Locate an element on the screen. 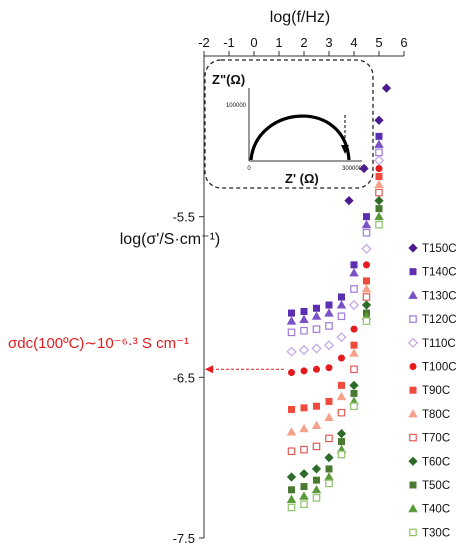 The height and width of the screenshot is (556, 474). legend-item-T70C: T70C is located at coordinates (429, 439).